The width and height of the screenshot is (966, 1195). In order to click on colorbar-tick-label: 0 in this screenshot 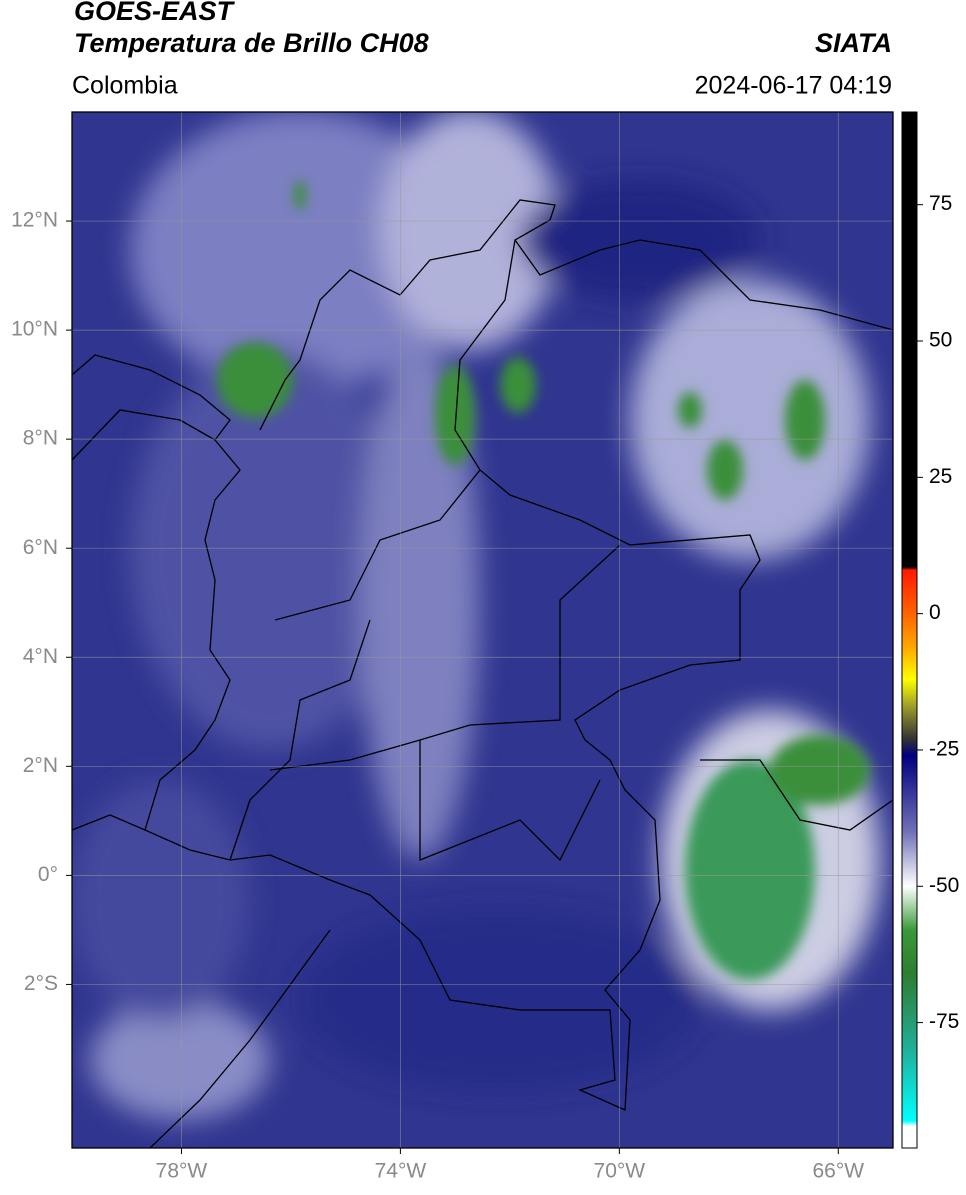, I will do `click(935, 612)`.